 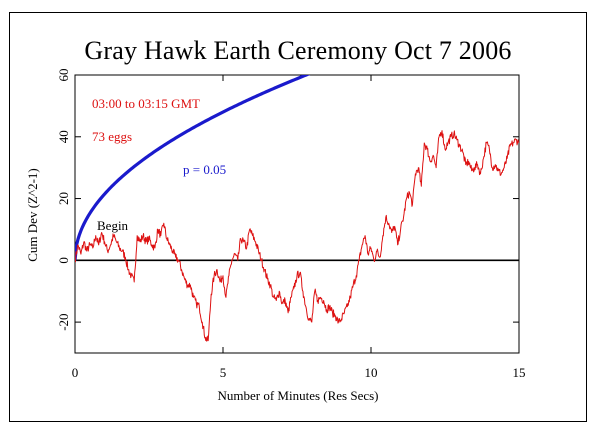 I want to click on time-range-annotation: 03:00 to 03:15 GMT, so click(x=146, y=103).